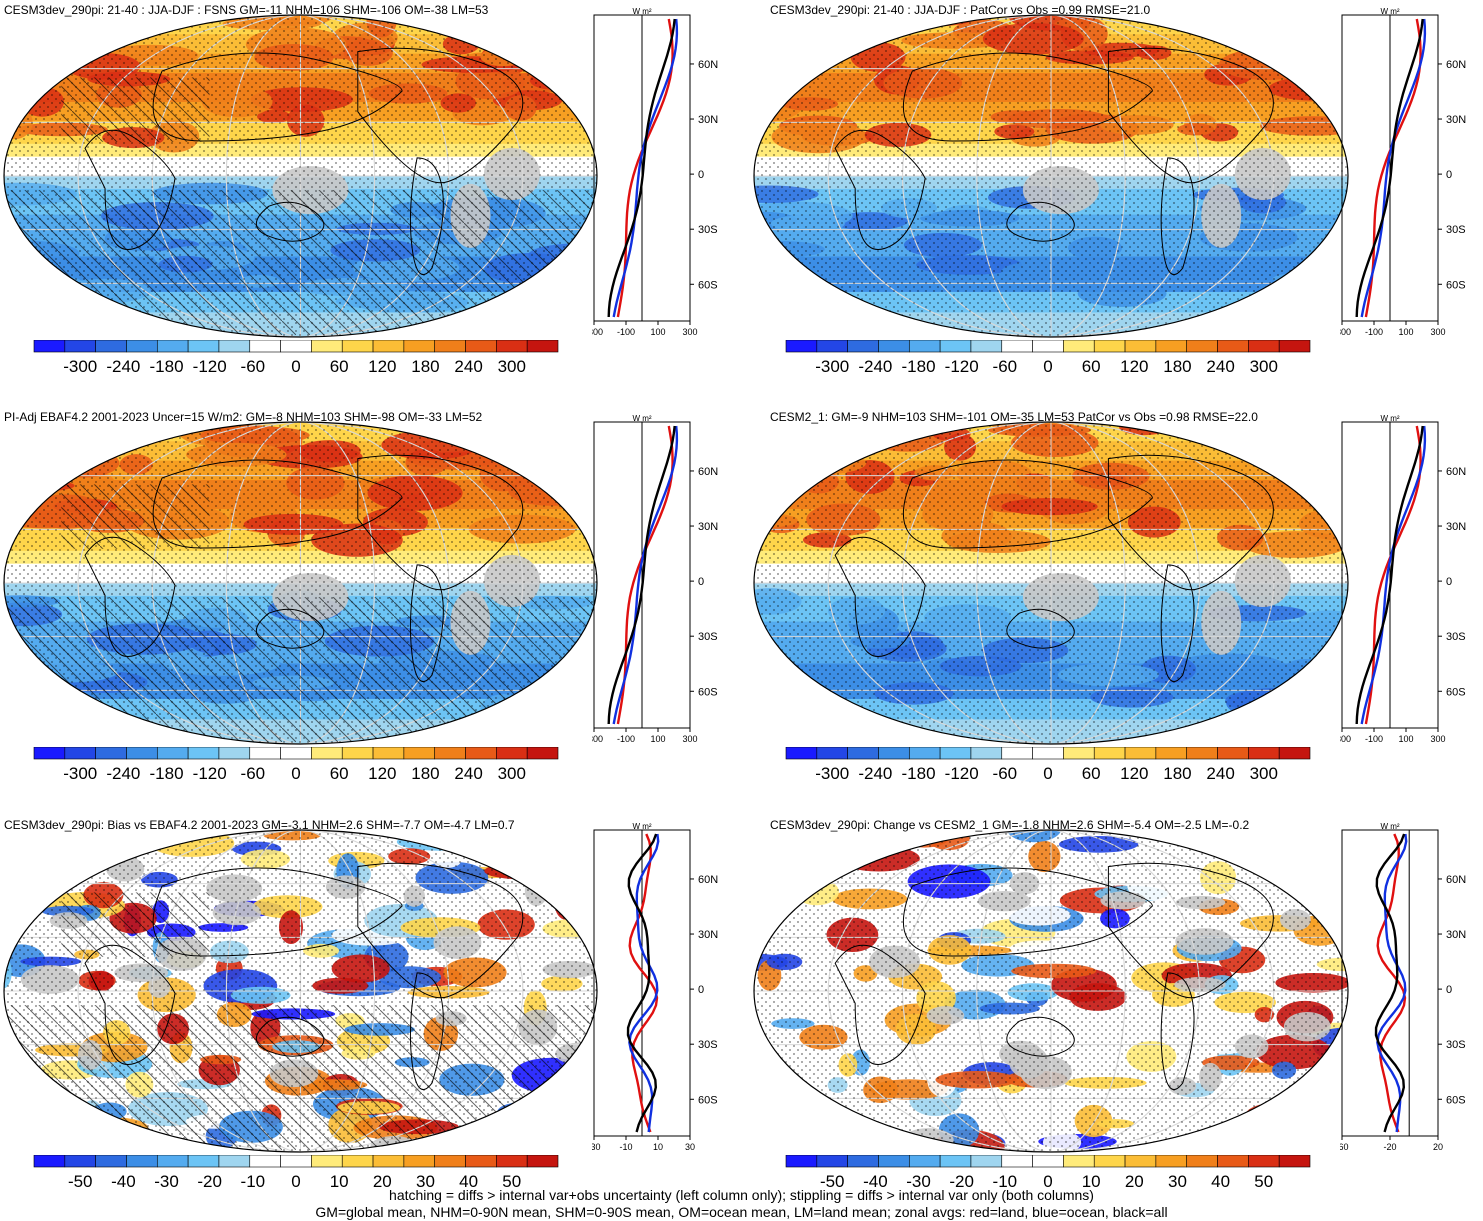 This screenshot has width=1483, height=1221. Describe the element at coordinates (1220, 1181) in the screenshot. I see `colorbar-tick-label: 40` at that location.